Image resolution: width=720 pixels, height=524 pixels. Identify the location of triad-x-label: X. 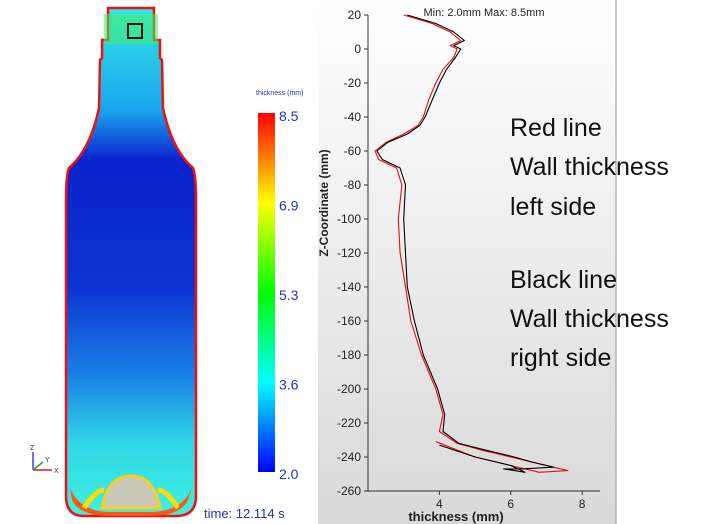
(56, 471).